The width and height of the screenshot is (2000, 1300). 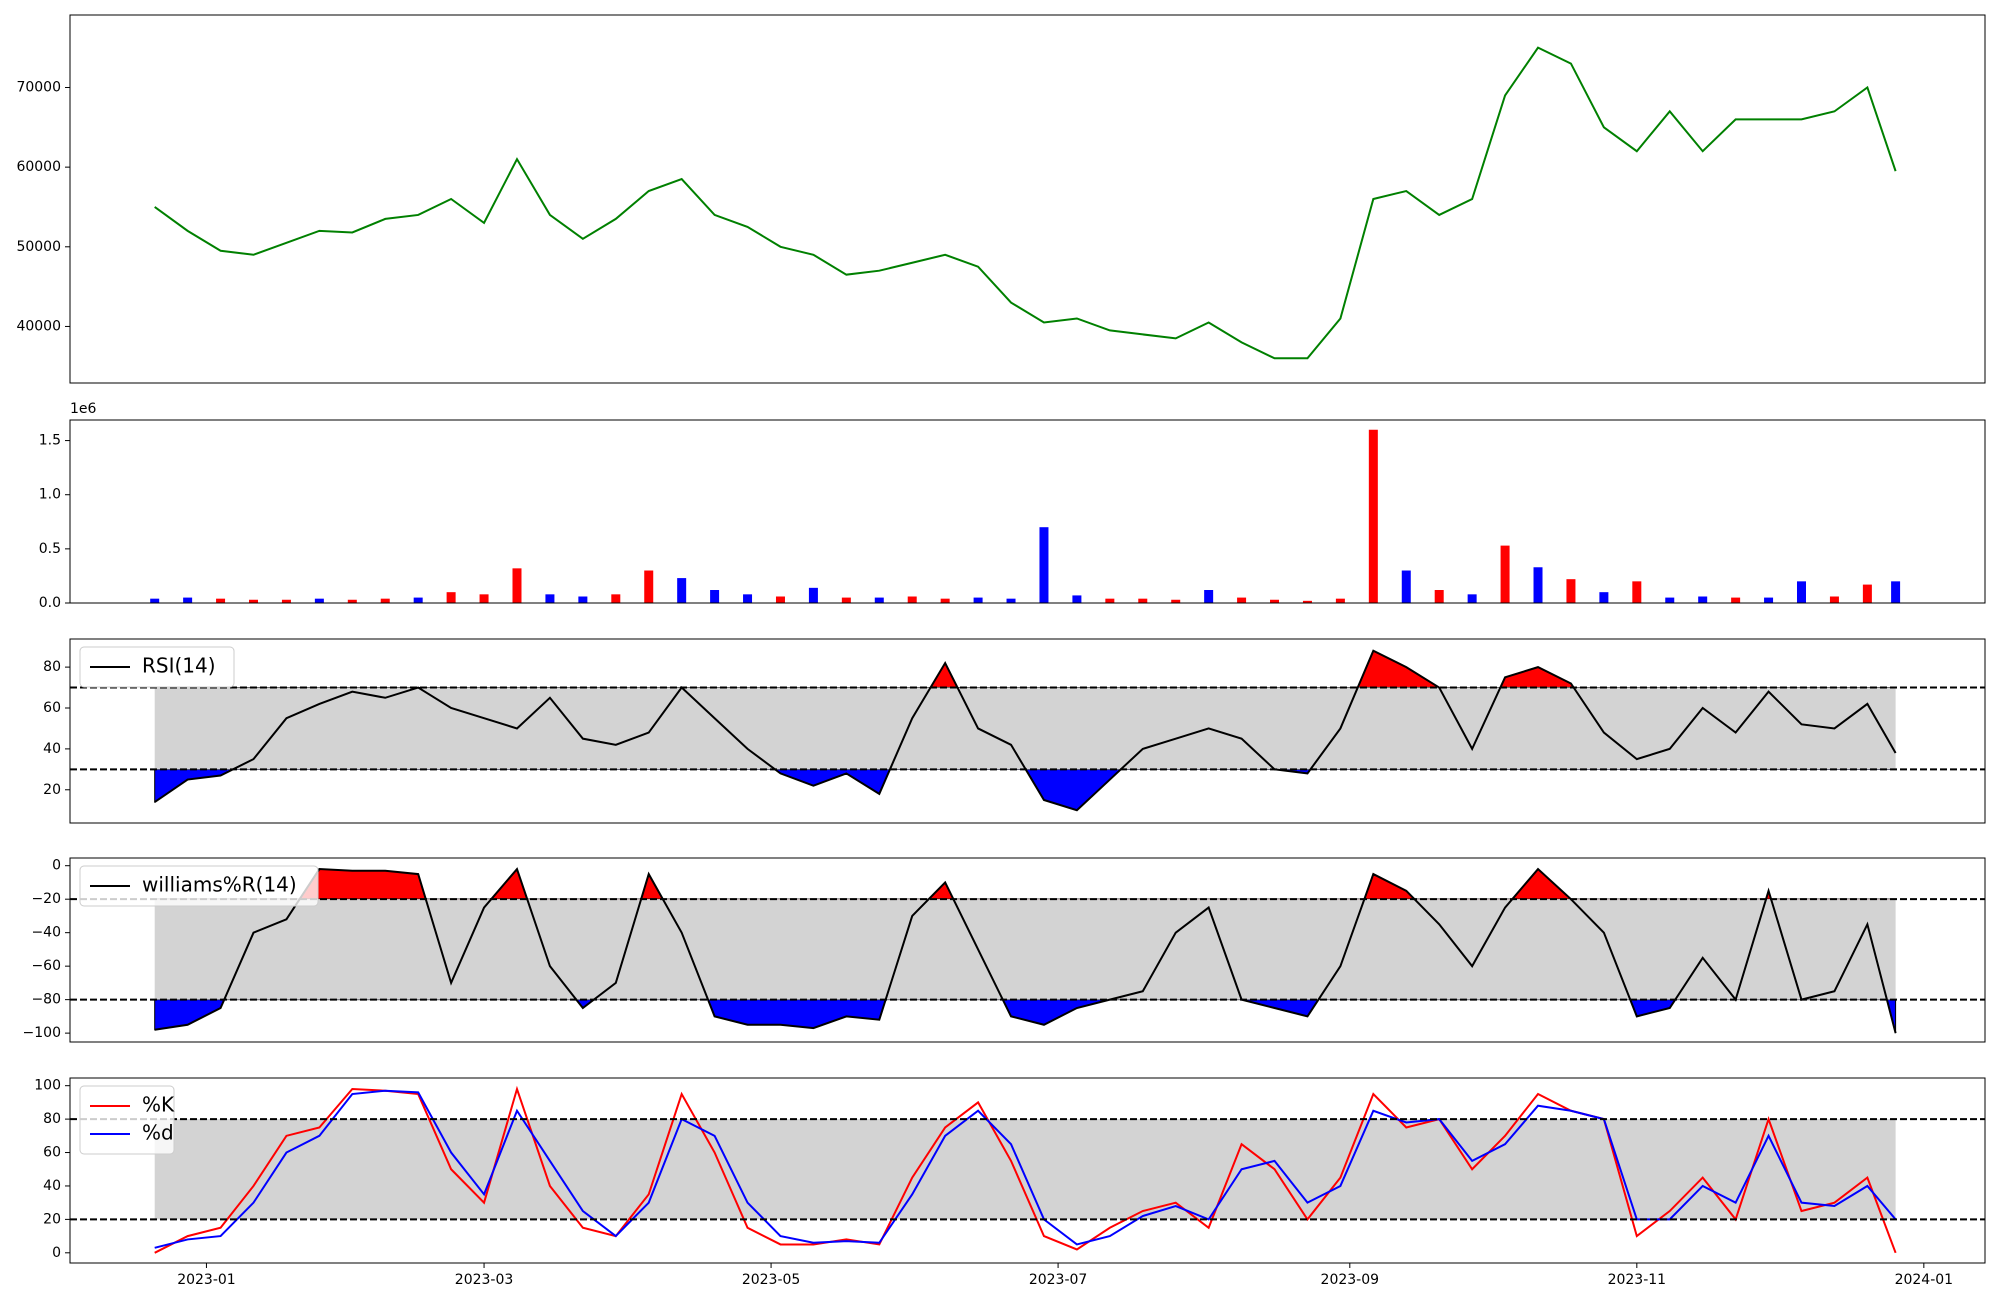 What do you see at coordinates (38, 167) in the screenshot?
I see `y-tick-label: 60000` at bounding box center [38, 167].